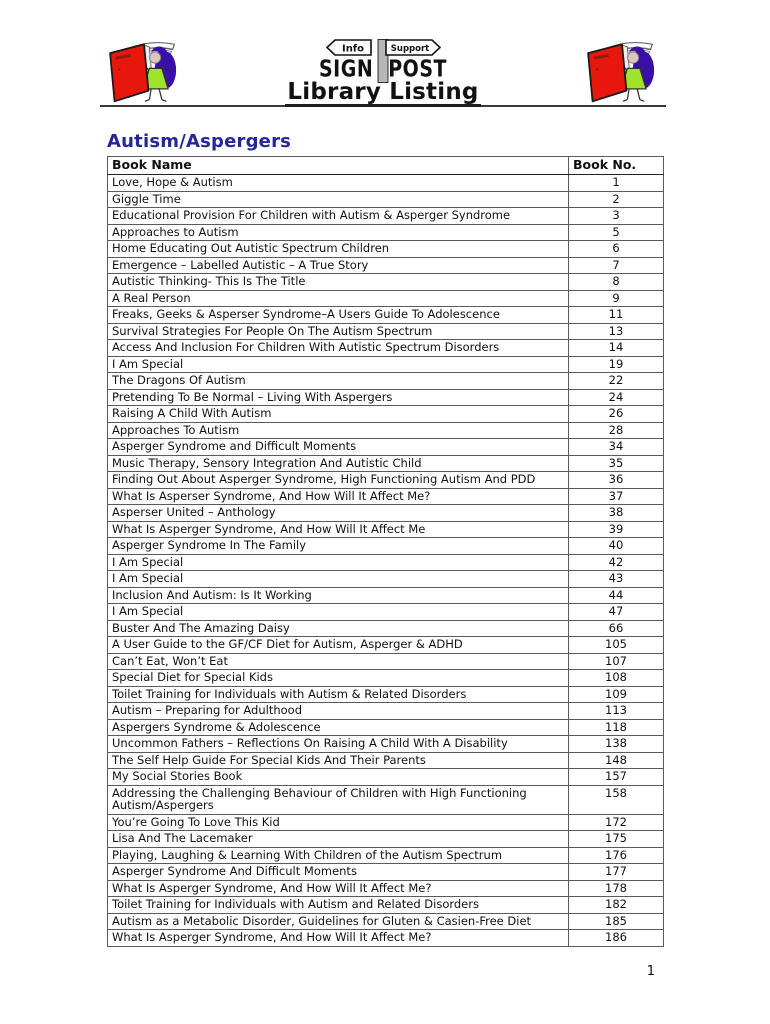  I want to click on table-row: Can’t Eat, Won’t Eat 107, so click(385, 661).